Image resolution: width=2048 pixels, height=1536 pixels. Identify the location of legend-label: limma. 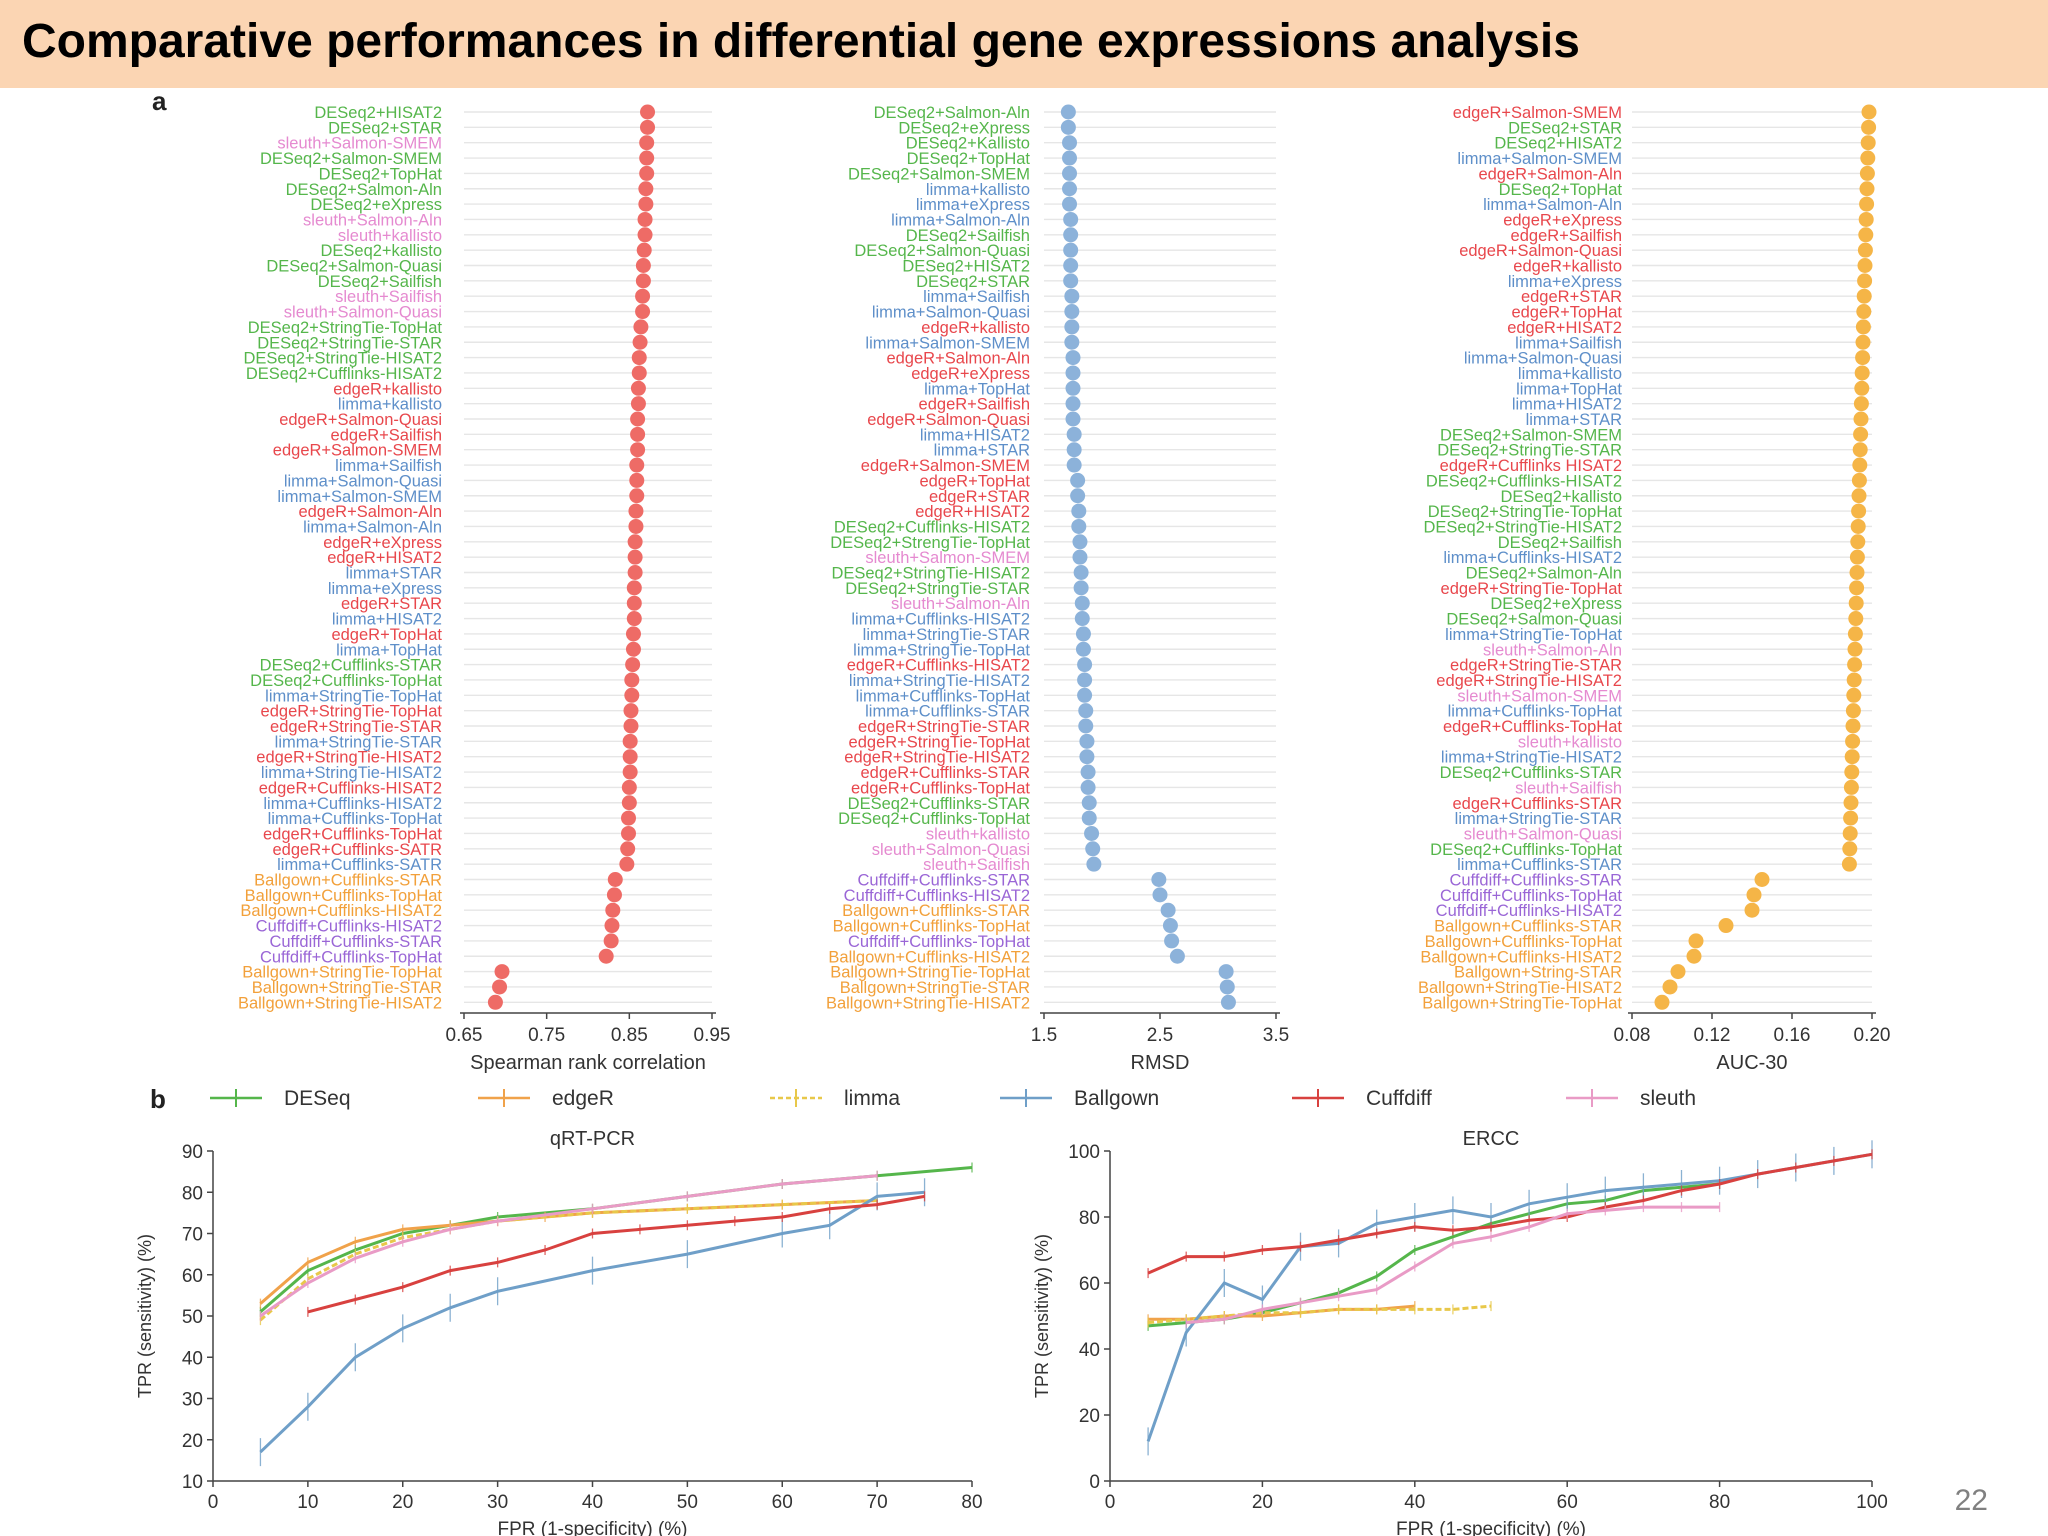
(872, 1098).